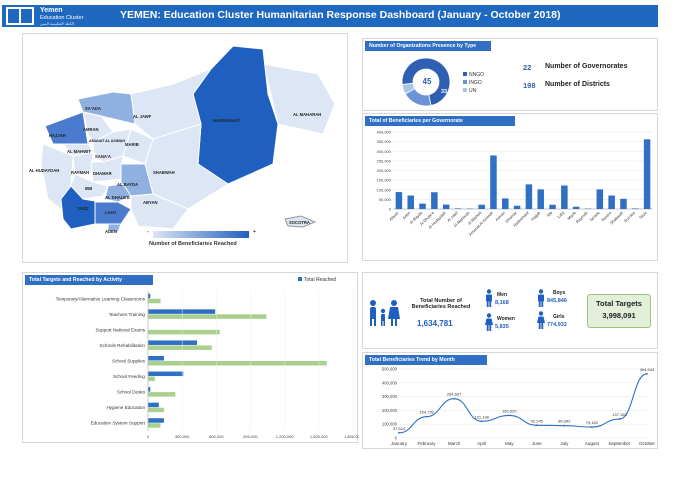 This screenshot has height=481, width=680. What do you see at coordinates (493, 182) in the screenshot?
I see `bar-amanat-al-asimah` at bounding box center [493, 182].